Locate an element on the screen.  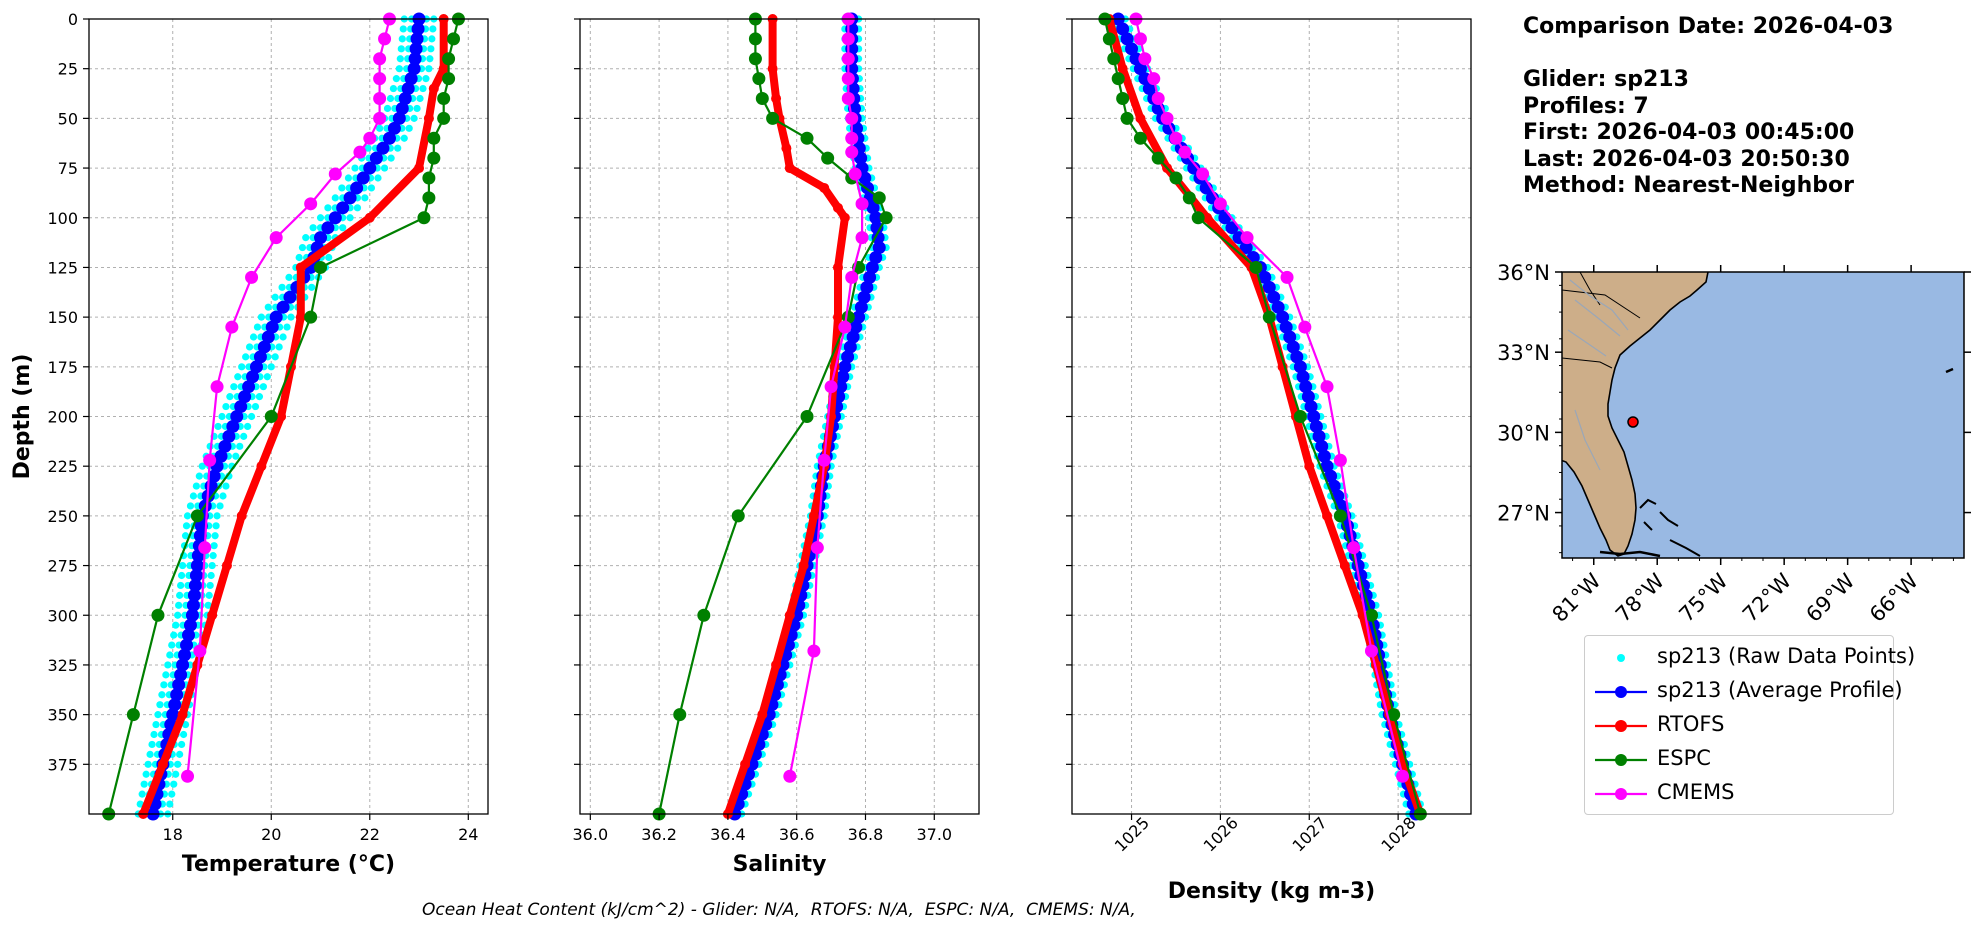
legend-label-espc: ESPC is located at coordinates (1684, 758).